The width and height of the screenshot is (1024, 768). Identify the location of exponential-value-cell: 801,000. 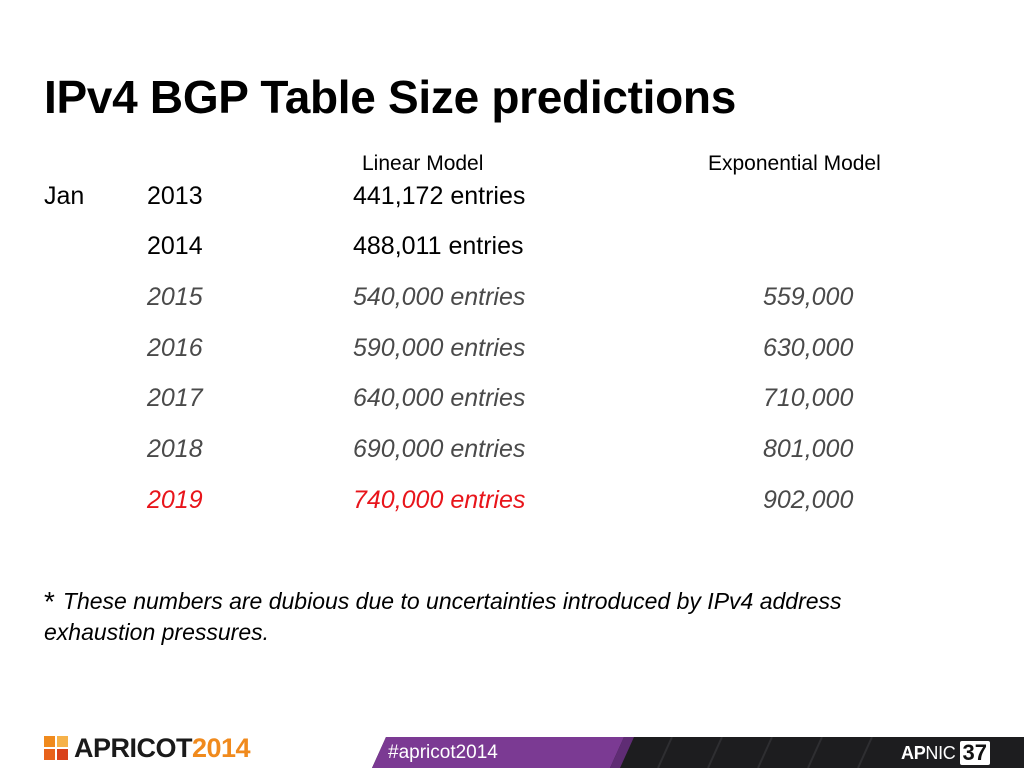
(808, 449).